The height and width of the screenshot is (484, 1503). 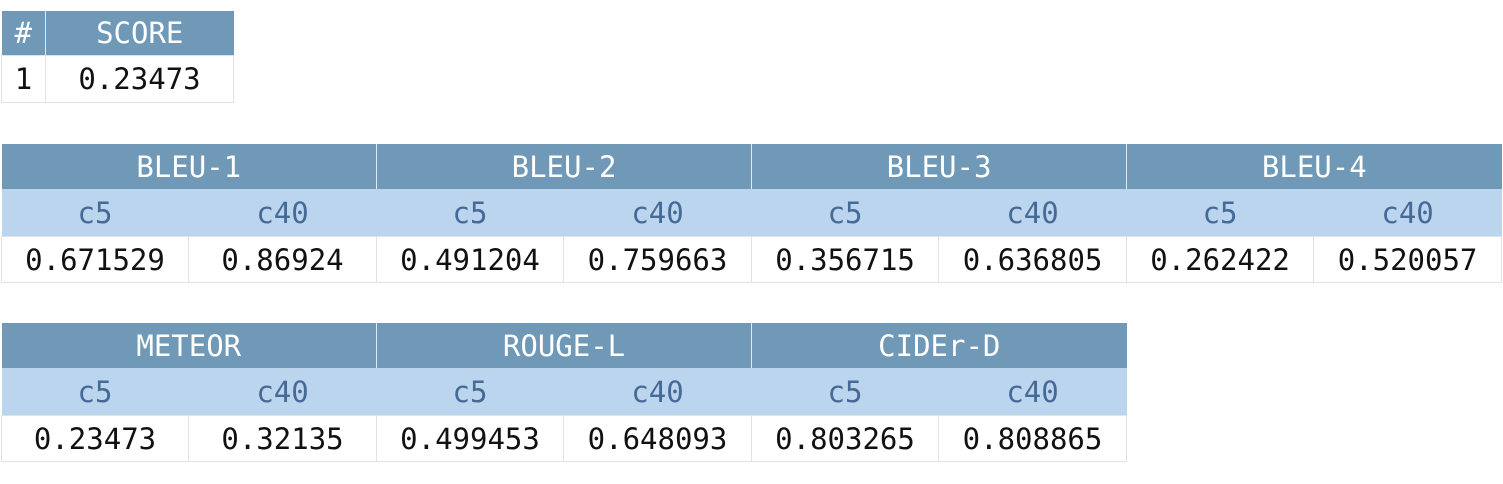 I want to click on subheader-row: c5 c40 c5 c40 c5 c40 c5 c40, so click(x=751, y=213).